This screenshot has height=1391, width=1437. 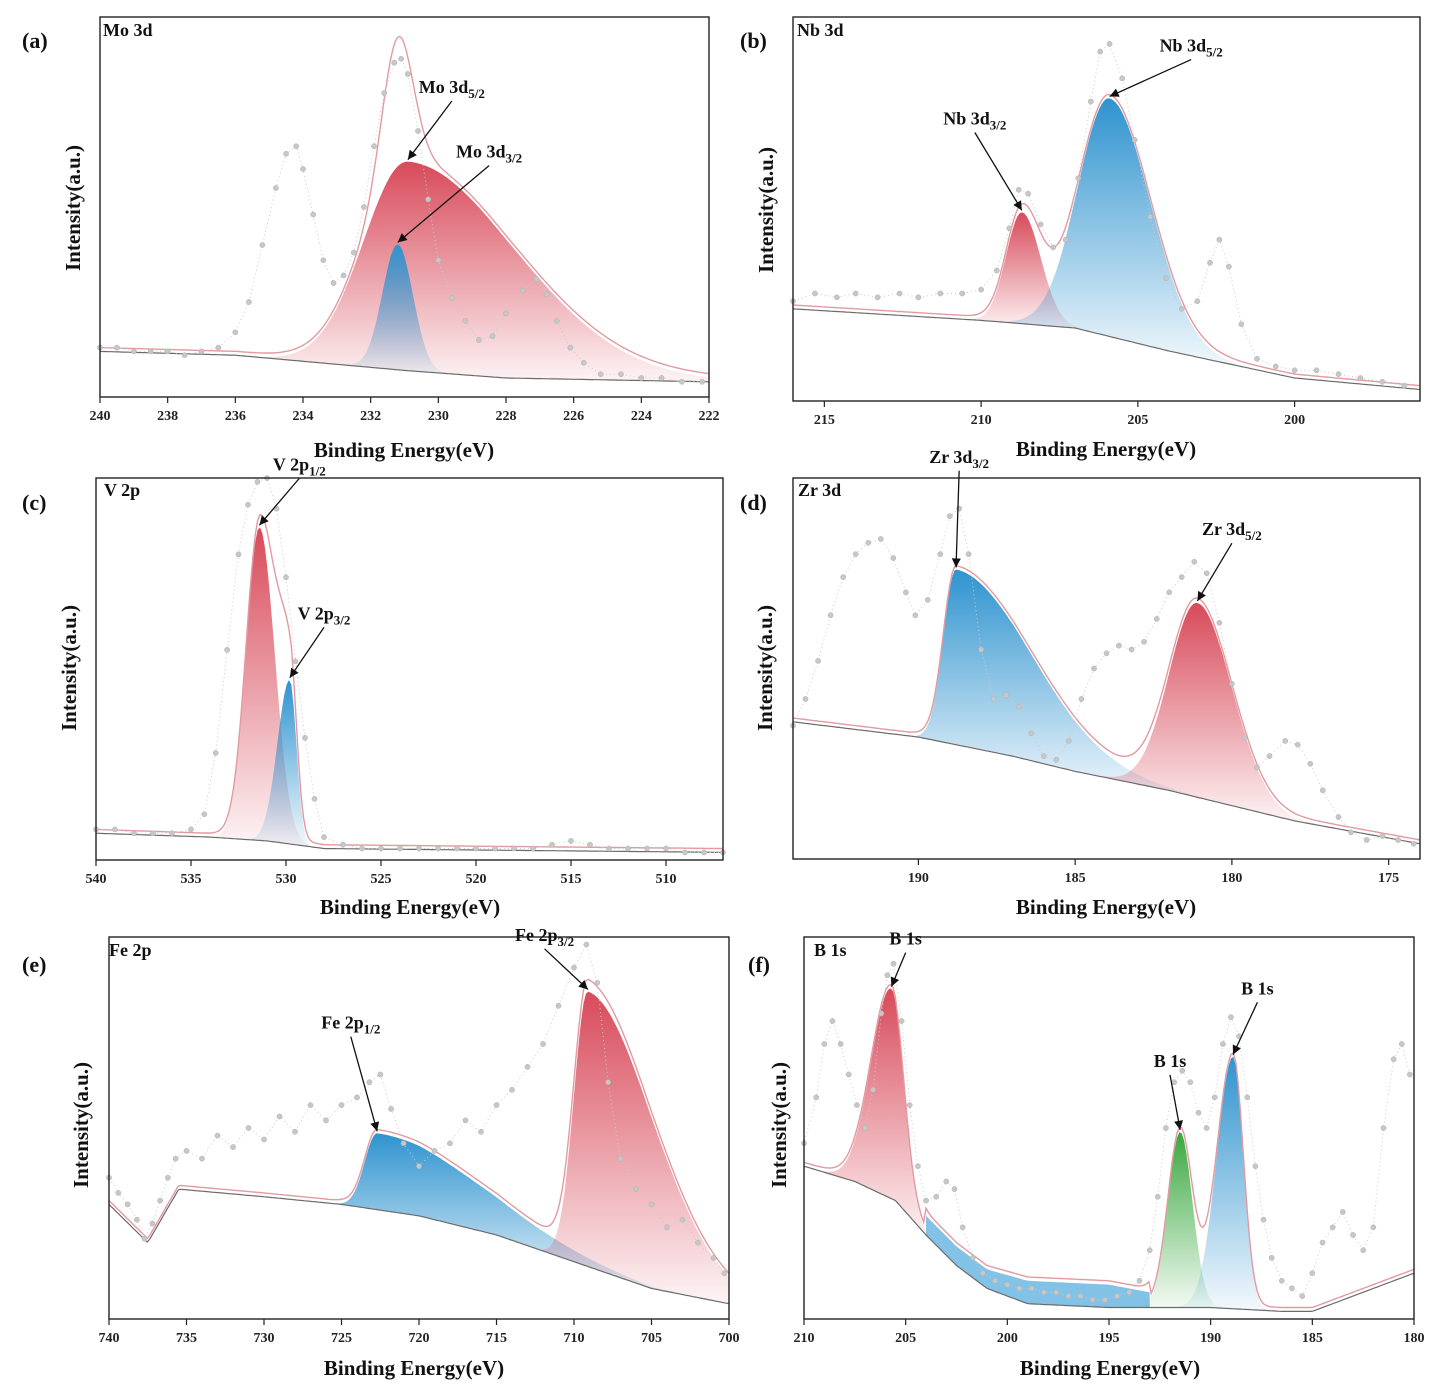 I want to click on x-tick-label: 710, so click(x=574, y=1338).